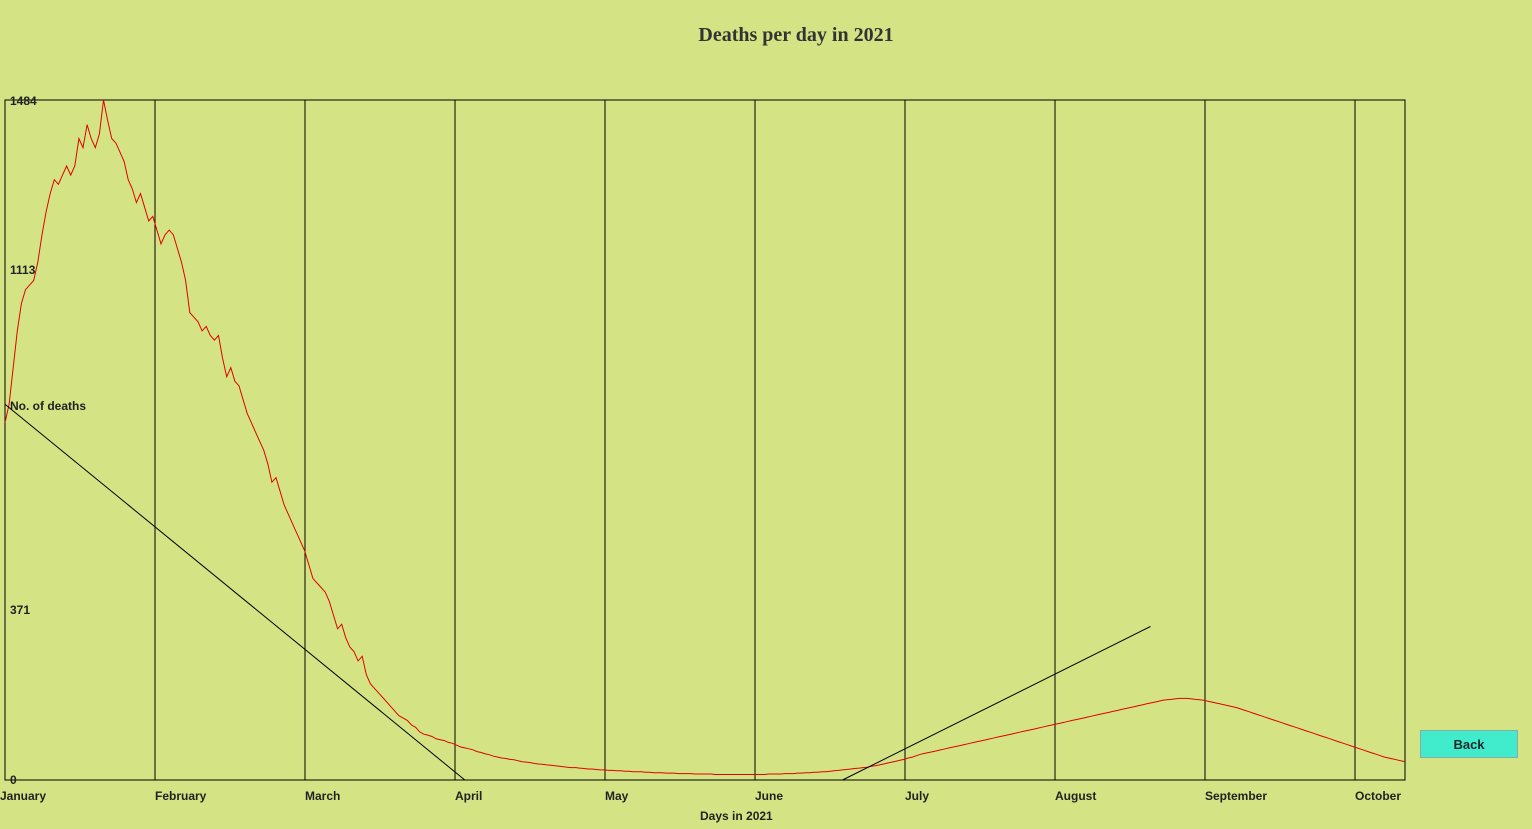 The height and width of the screenshot is (829, 1532). Describe the element at coordinates (20, 610) in the screenshot. I see `y-tick-label: 371` at that location.